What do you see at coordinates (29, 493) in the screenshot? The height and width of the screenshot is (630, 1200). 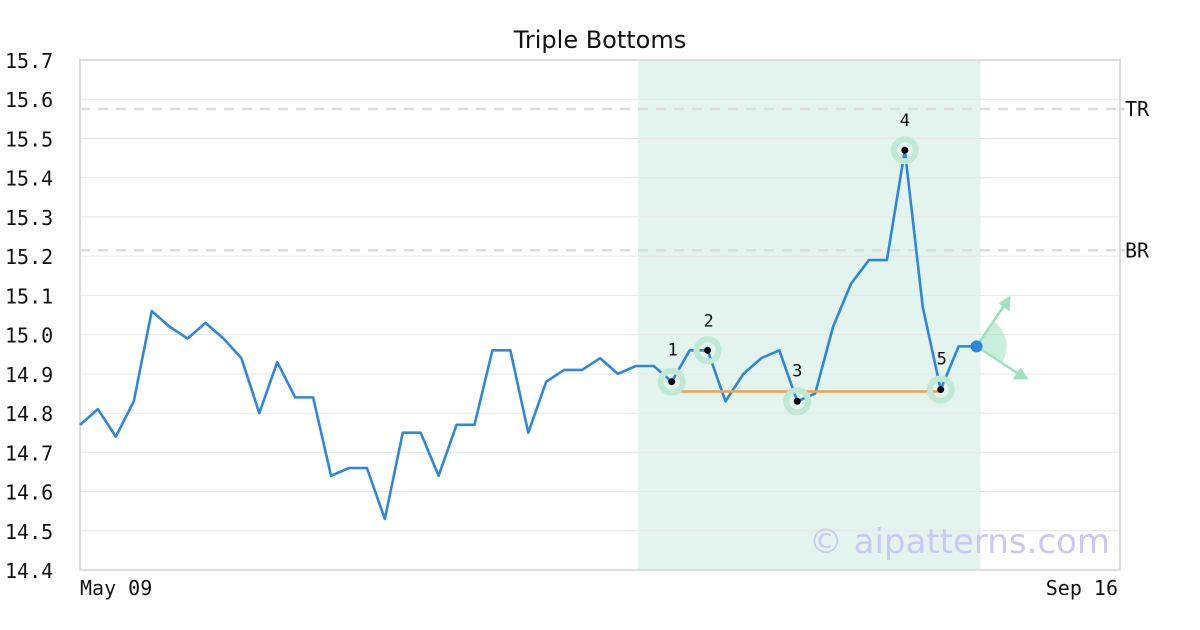 I see `y-tick-label: 14.6` at bounding box center [29, 493].